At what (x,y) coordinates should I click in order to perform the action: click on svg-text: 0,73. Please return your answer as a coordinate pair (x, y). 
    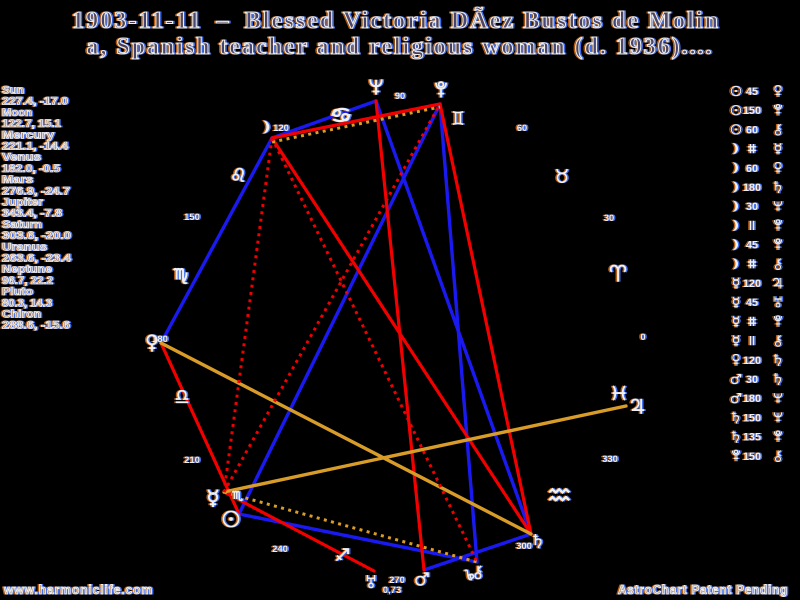
    Looking at the image, I should click on (392, 590).